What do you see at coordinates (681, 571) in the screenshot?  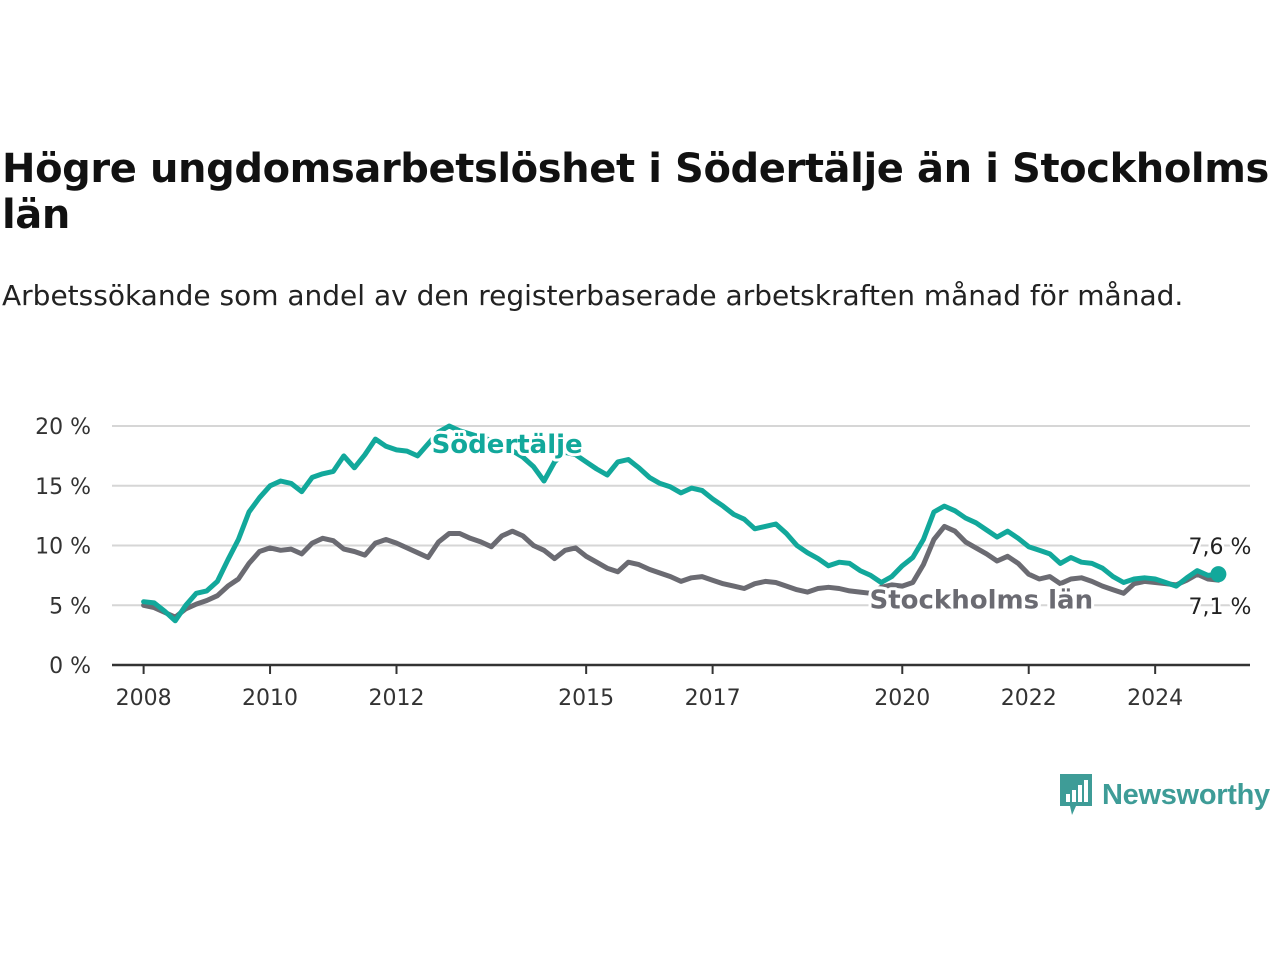 I see `series-line-stockholms-l-n` at bounding box center [681, 571].